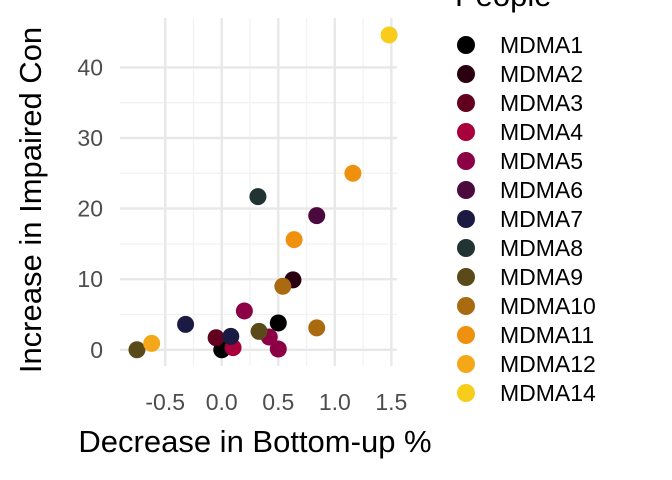 This screenshot has height=480, width=672. Describe the element at coordinates (216, 338) in the screenshot. I see `data-point-mdma3` at that location.